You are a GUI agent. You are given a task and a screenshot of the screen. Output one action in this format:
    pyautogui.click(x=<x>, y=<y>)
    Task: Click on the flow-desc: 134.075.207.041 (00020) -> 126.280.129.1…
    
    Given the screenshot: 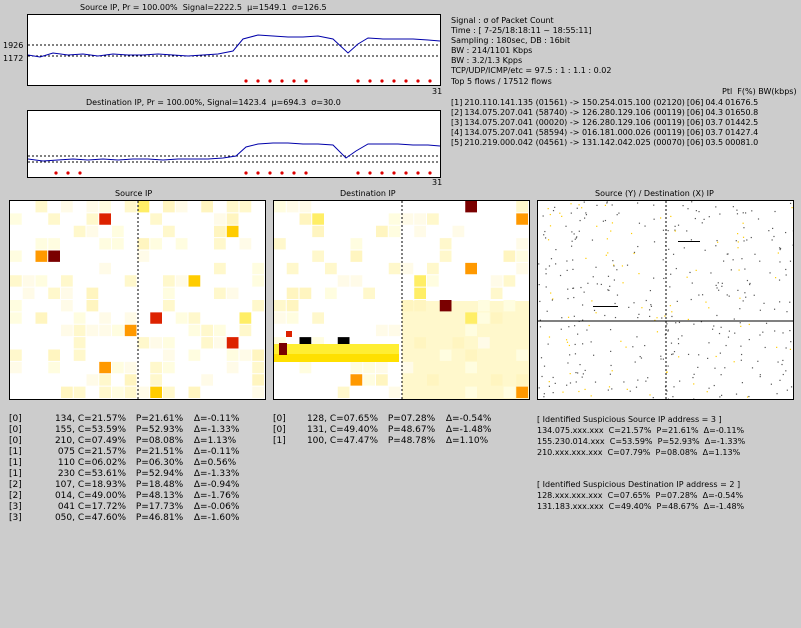 What is the action you would take?
    pyautogui.click(x=574, y=122)
    